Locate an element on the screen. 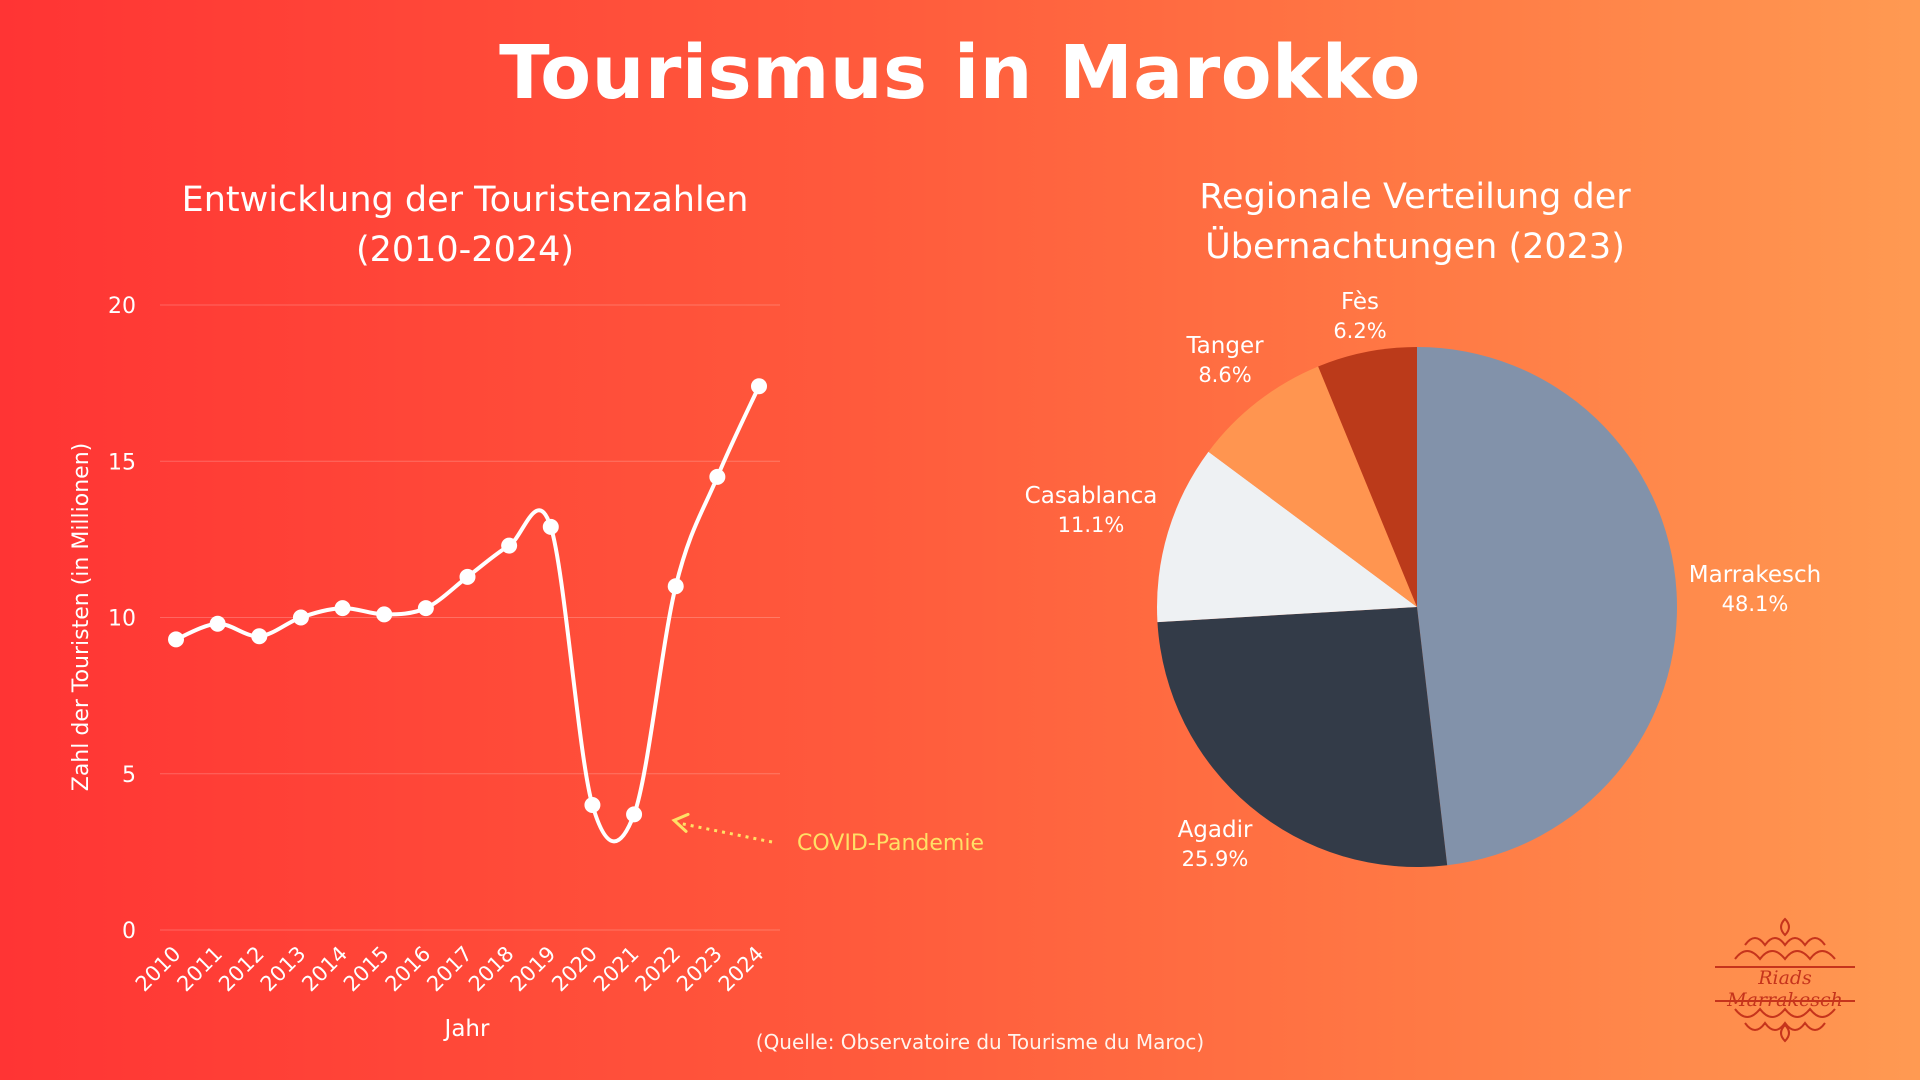 The width and height of the screenshot is (1920, 1080). pie-slice-percent: 11.1% is located at coordinates (1091, 525).